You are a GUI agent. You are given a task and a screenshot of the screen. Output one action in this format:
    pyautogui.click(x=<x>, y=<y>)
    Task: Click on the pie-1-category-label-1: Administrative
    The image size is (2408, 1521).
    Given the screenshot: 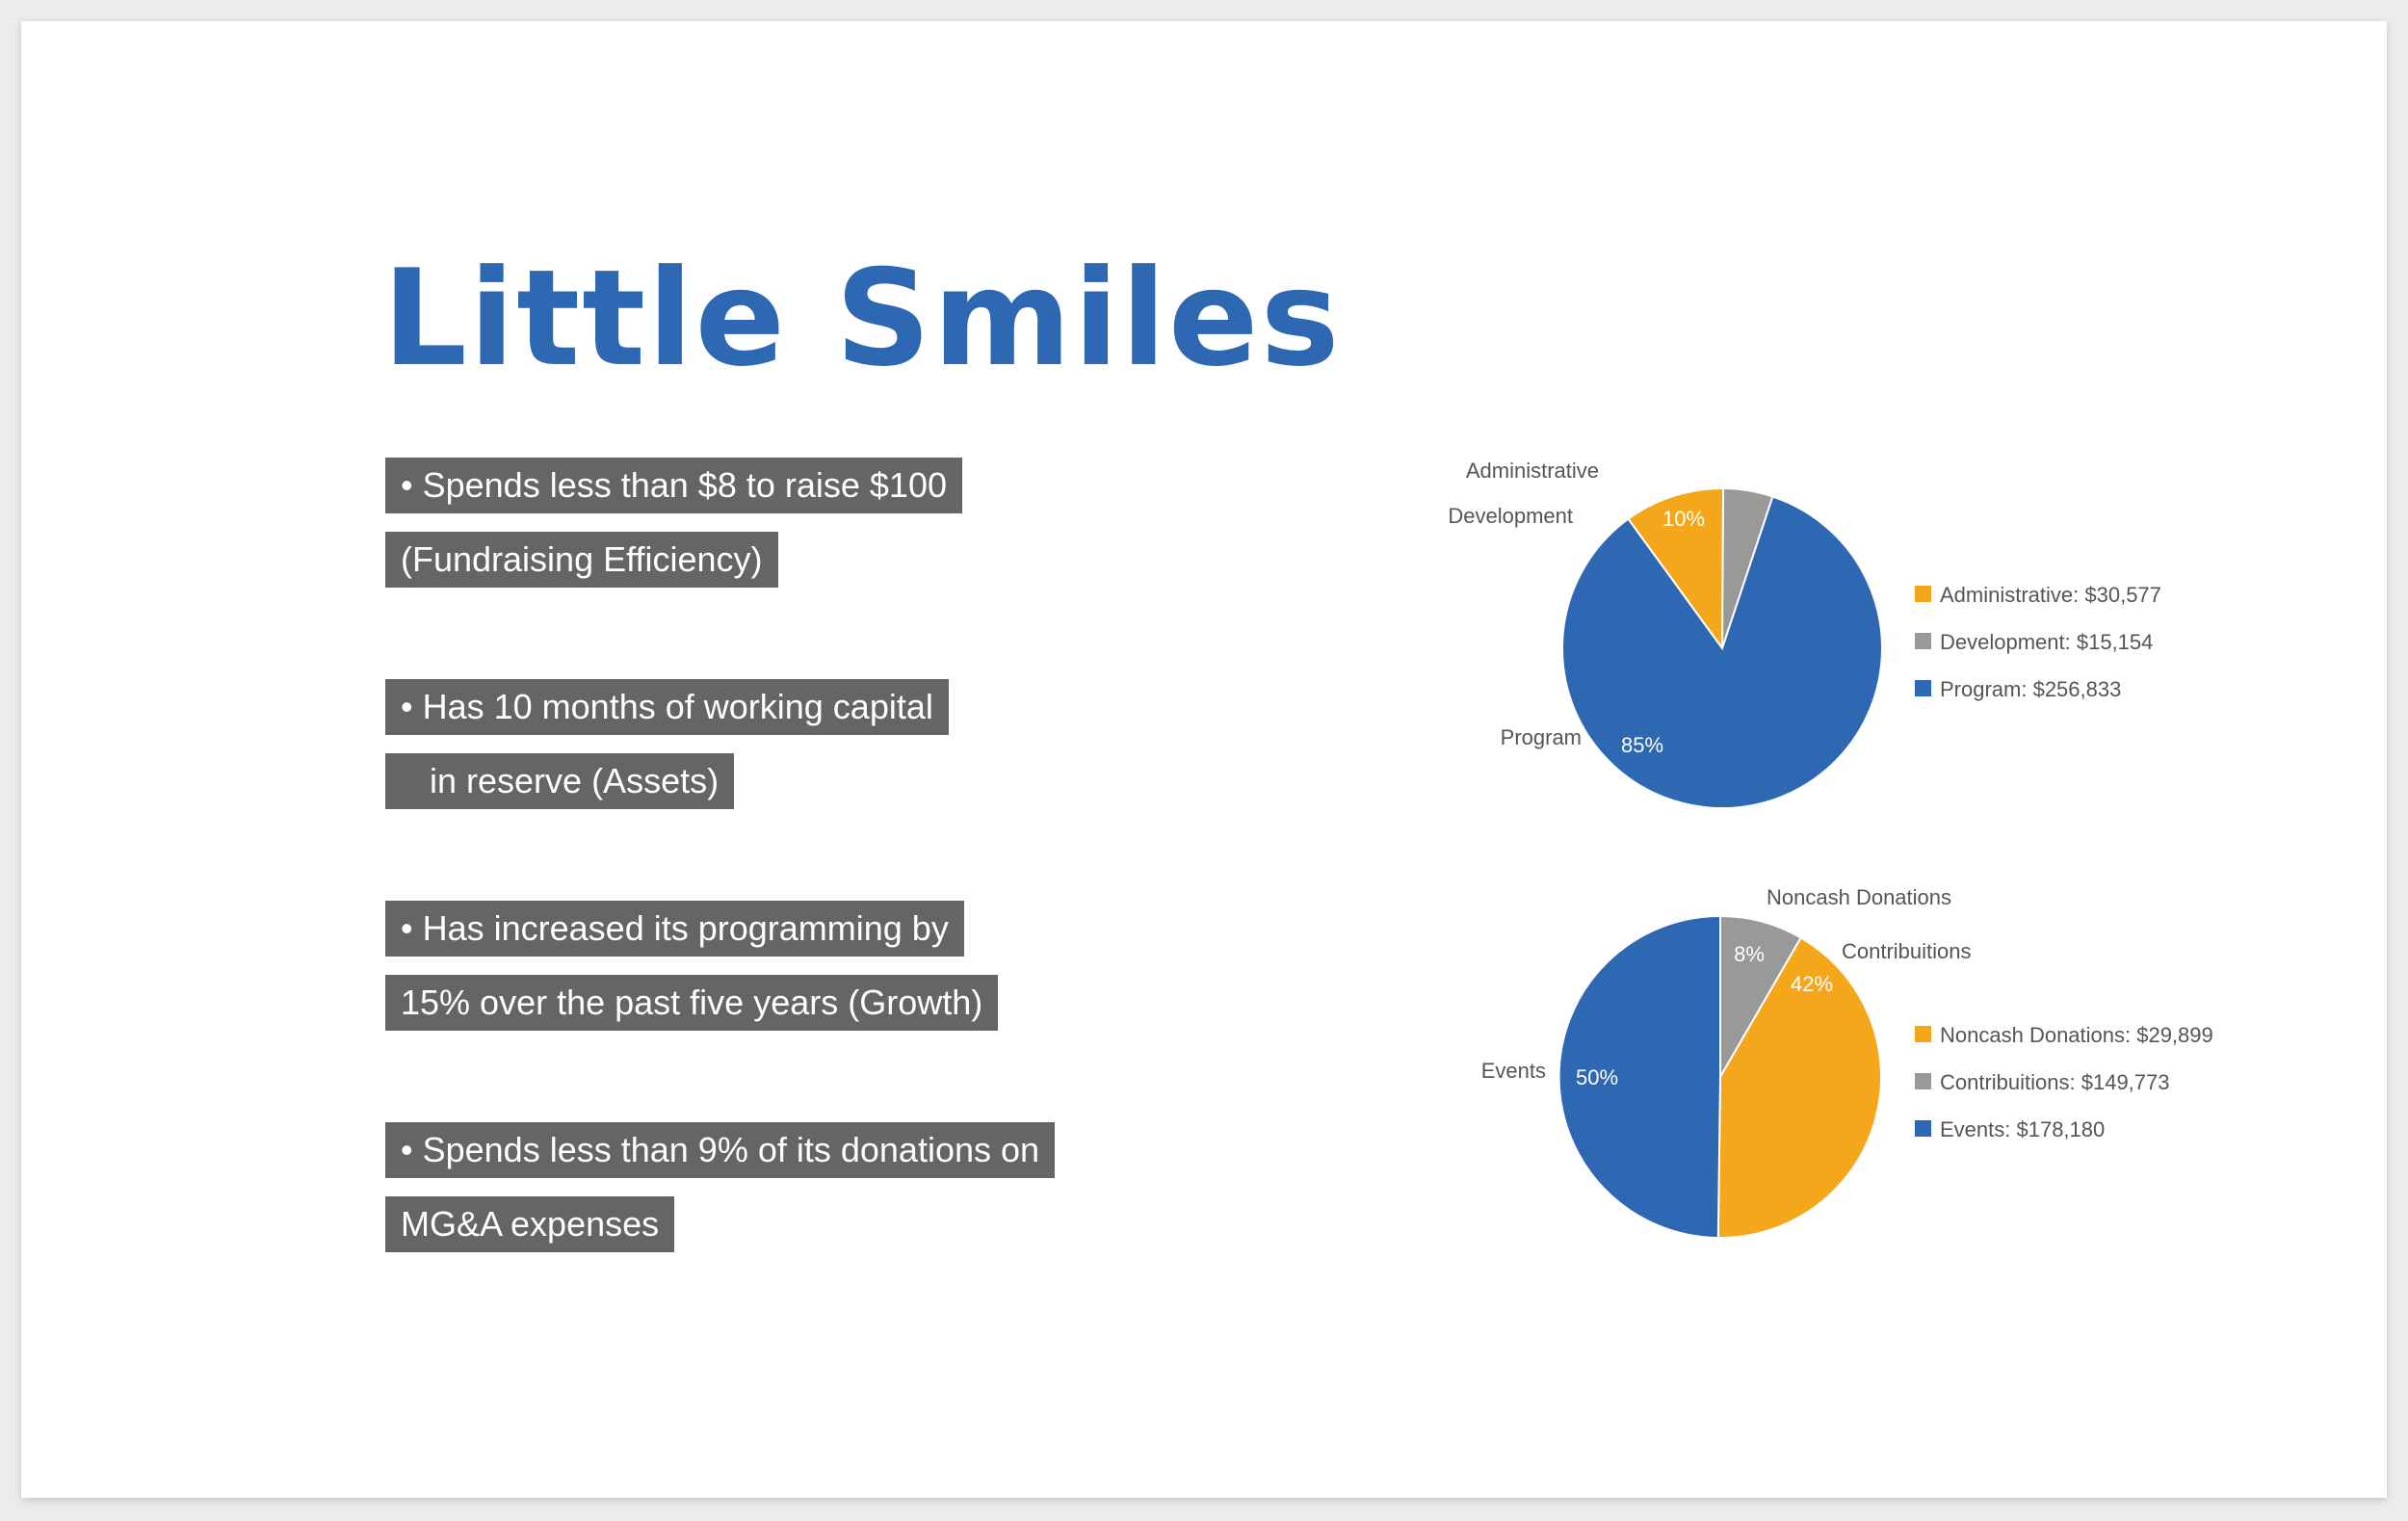 What is the action you would take?
    pyautogui.click(x=1532, y=471)
    